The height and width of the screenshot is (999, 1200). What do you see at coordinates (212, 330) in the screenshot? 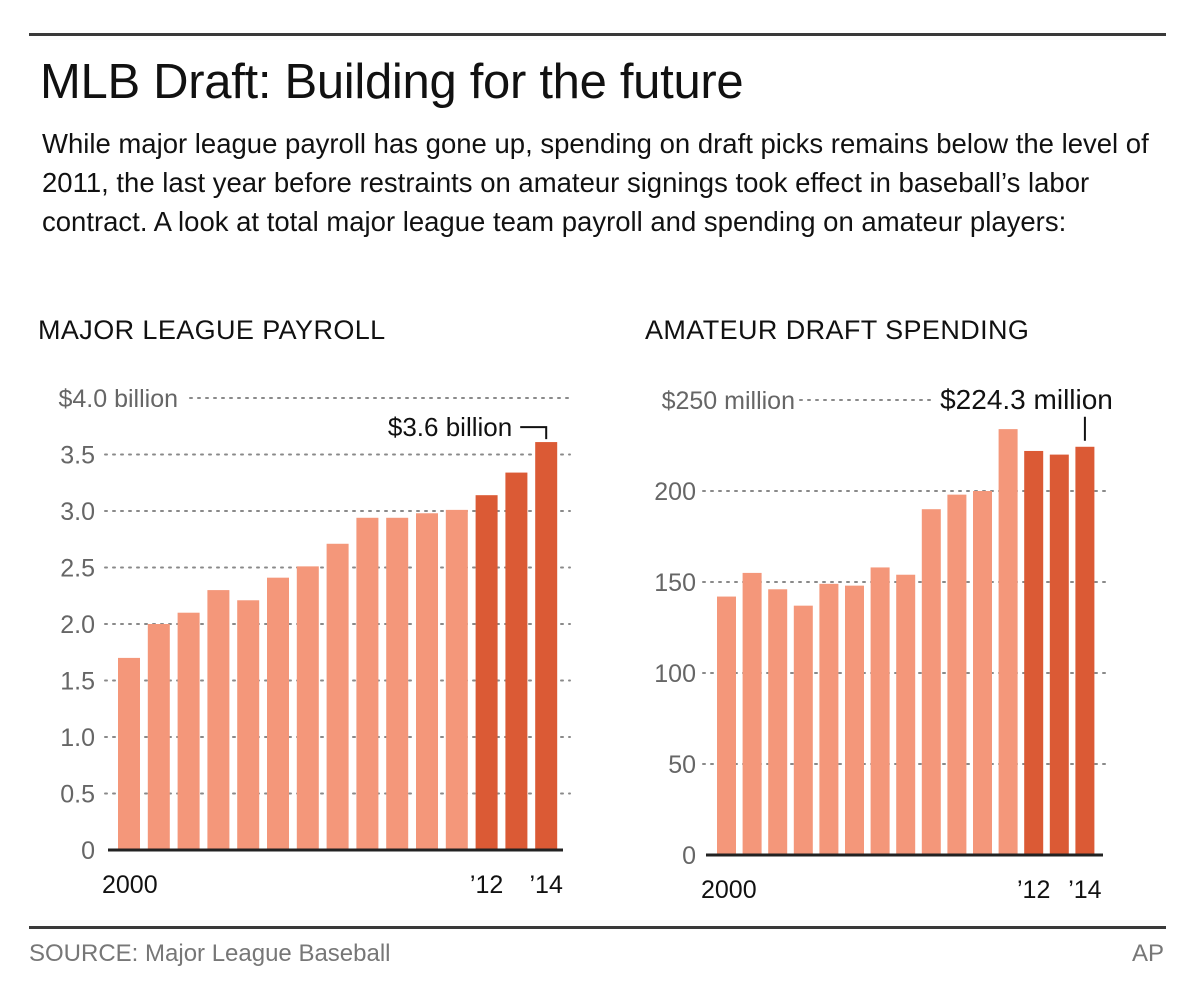
I see `payroll-chart-title: MAJOR LEAGUE PAYROLL` at bounding box center [212, 330].